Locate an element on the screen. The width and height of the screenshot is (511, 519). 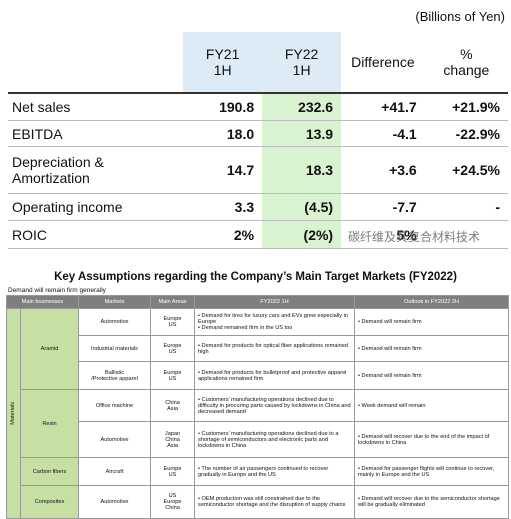
market: Industrial materials is located at coordinates (115, 348).